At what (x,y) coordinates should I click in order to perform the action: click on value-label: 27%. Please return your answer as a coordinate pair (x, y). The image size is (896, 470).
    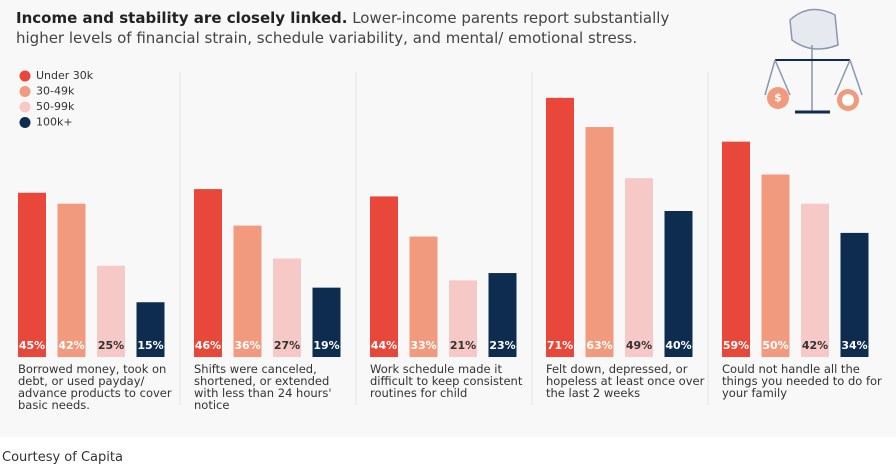
    Looking at the image, I should click on (287, 345).